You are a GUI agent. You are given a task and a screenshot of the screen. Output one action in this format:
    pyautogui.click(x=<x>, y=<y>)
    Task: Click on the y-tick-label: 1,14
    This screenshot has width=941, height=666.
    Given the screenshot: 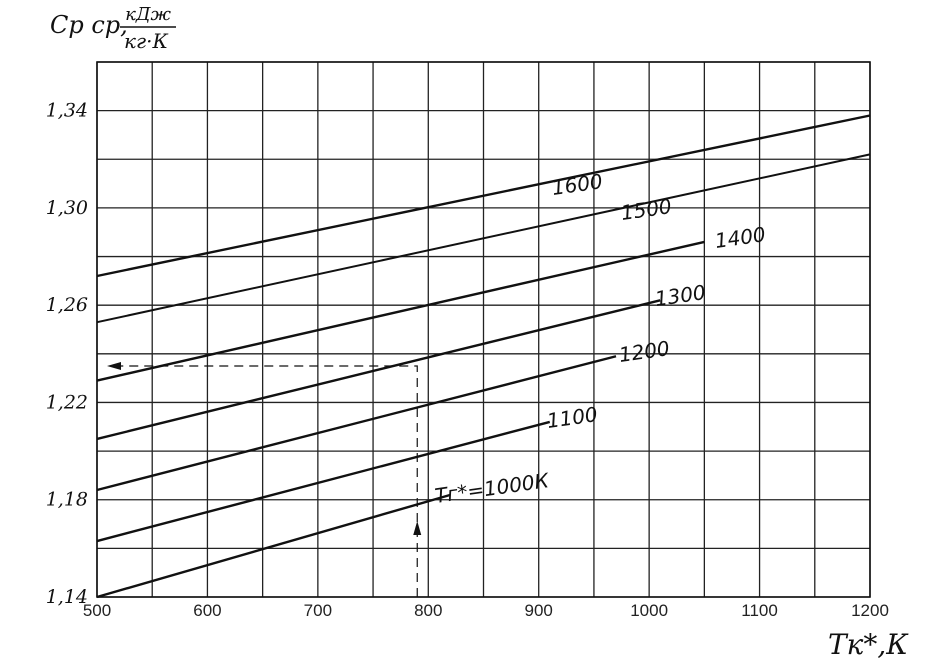 What is the action you would take?
    pyautogui.click(x=67, y=597)
    